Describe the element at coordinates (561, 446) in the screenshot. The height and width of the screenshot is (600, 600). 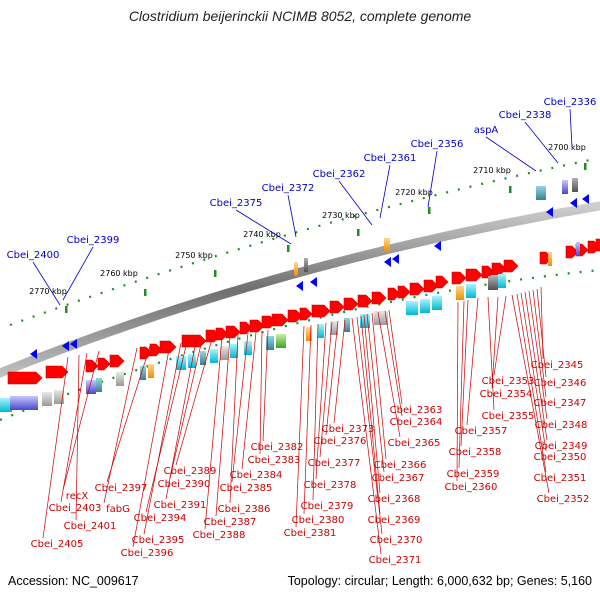
I see `gene-label-bottom: Cbei_2349` at that location.